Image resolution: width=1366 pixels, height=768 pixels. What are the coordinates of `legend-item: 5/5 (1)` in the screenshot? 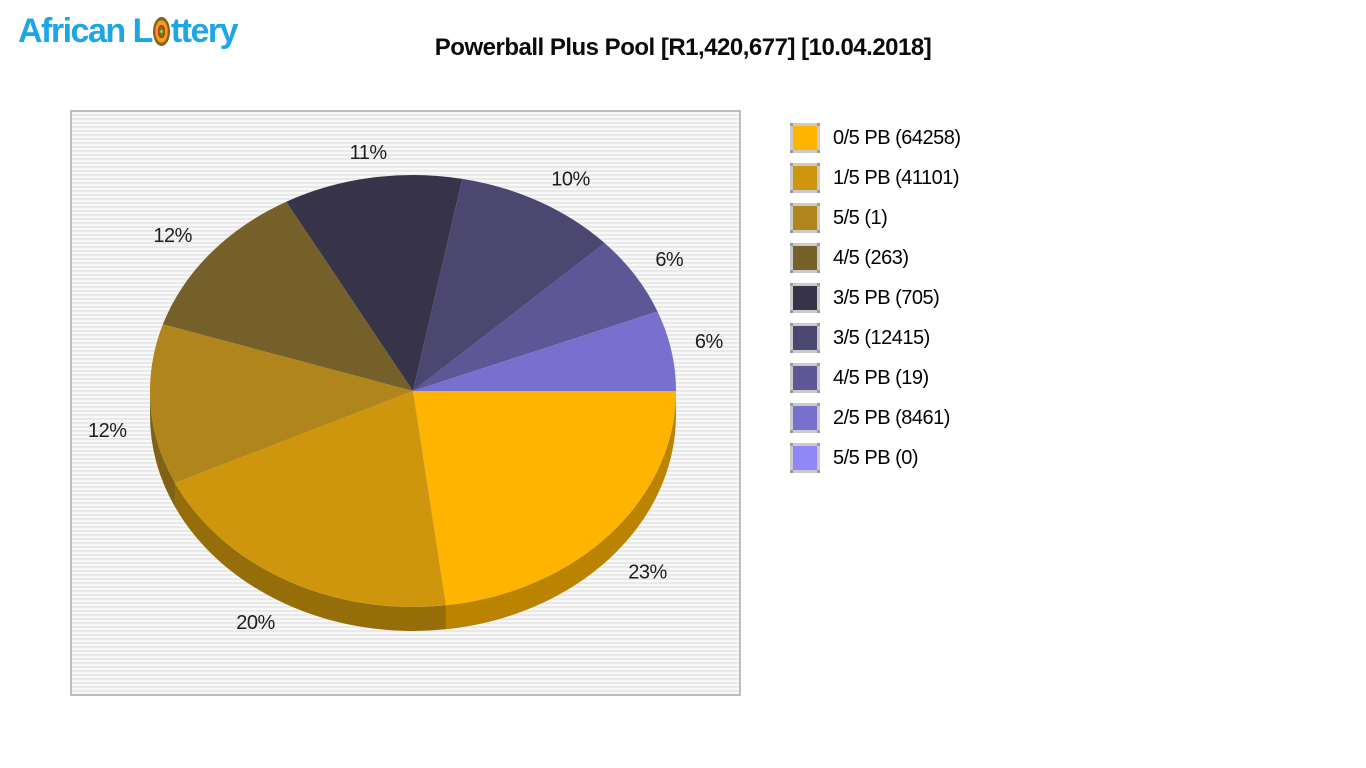 It's located at (875, 218).